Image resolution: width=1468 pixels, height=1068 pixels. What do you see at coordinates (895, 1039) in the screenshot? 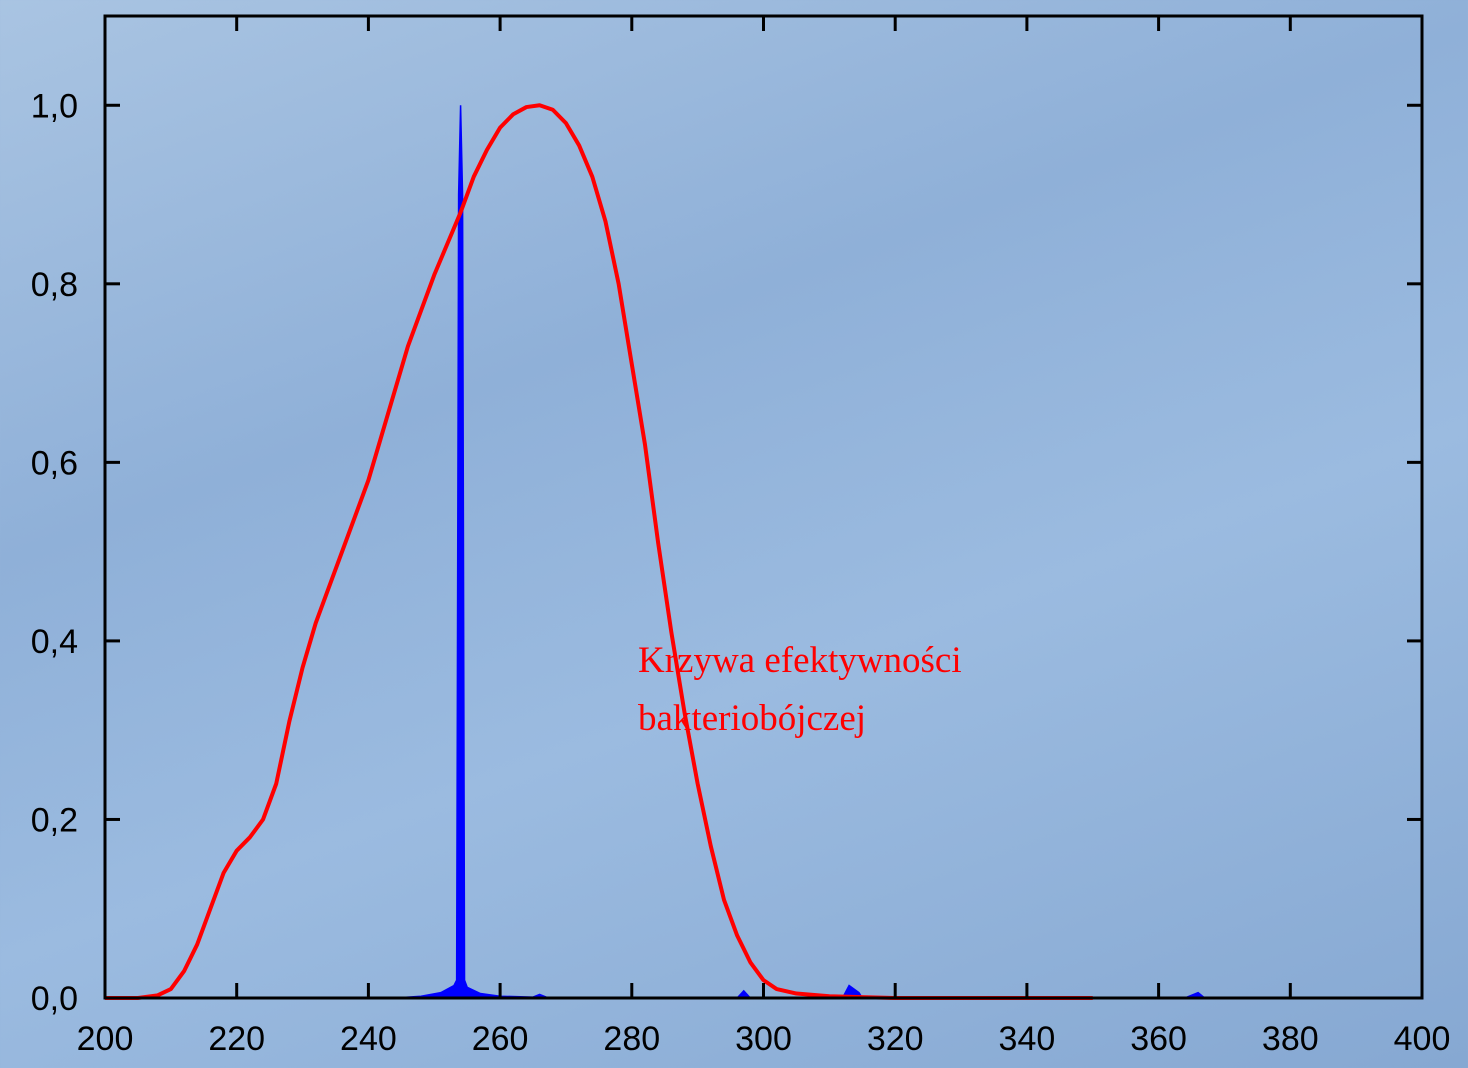
I see `x-tick-label: 320` at bounding box center [895, 1039].